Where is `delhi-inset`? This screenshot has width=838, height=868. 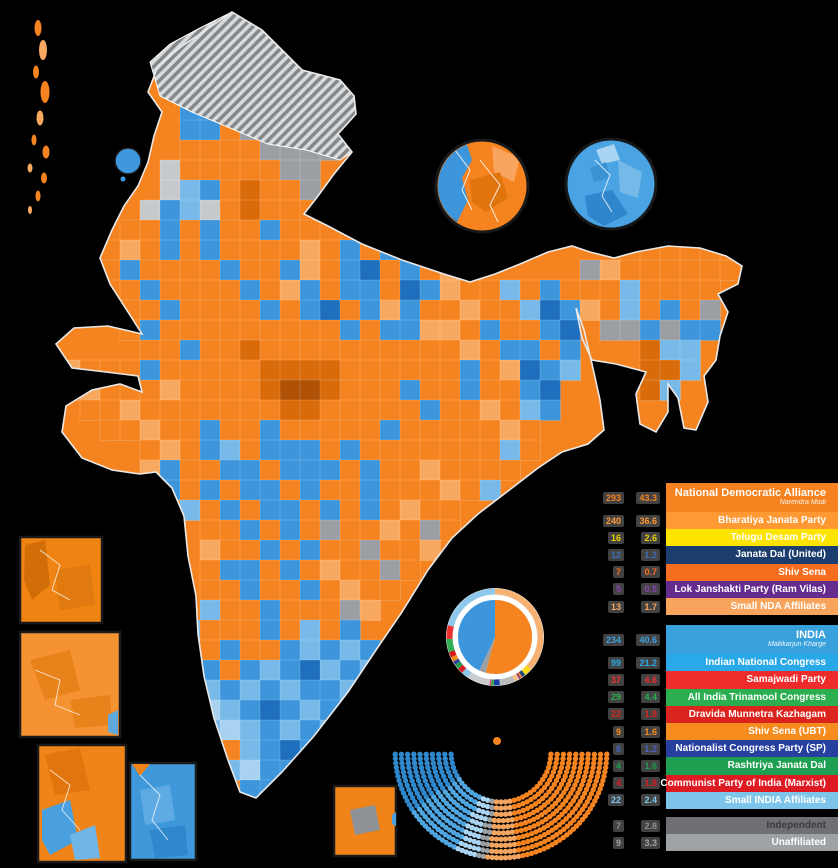 delhi-inset is located at coordinates (482, 186).